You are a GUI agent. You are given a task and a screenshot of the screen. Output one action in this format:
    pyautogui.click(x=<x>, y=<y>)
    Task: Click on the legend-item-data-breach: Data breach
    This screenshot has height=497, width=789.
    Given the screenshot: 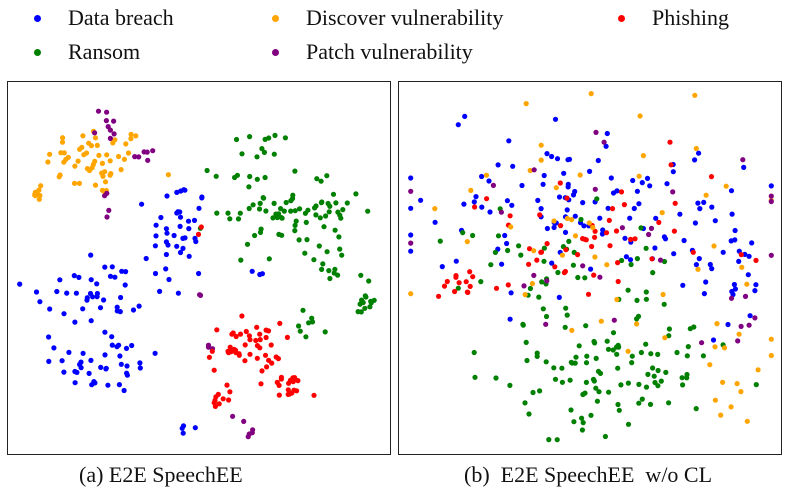 What is the action you would take?
    pyautogui.click(x=104, y=17)
    